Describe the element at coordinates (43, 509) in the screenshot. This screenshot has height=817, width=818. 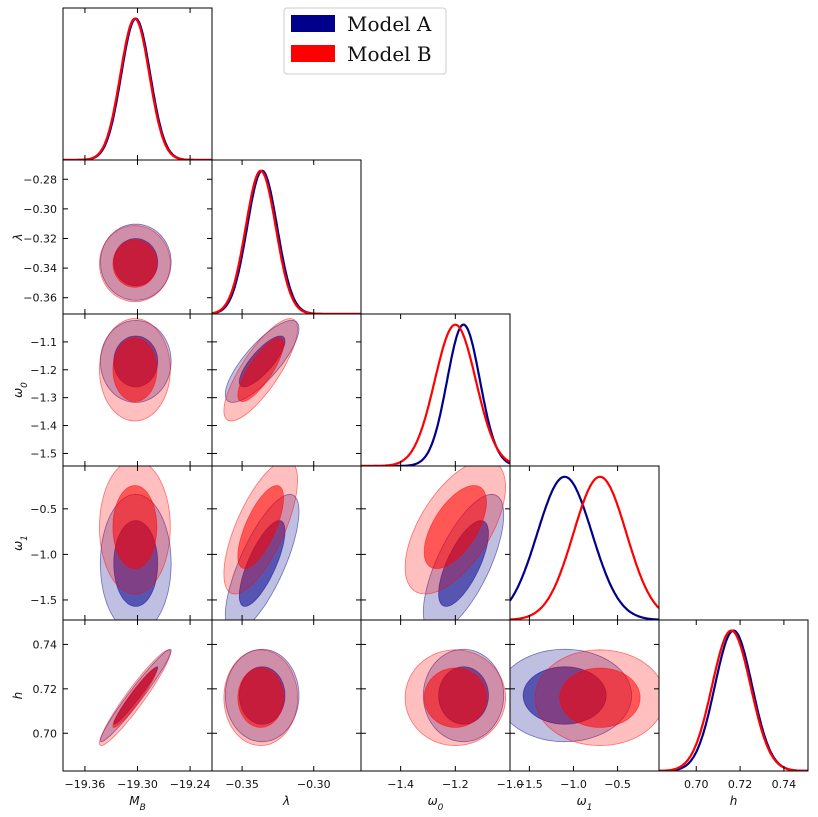
I see `y-tick-label-w1: −0.5` at that location.